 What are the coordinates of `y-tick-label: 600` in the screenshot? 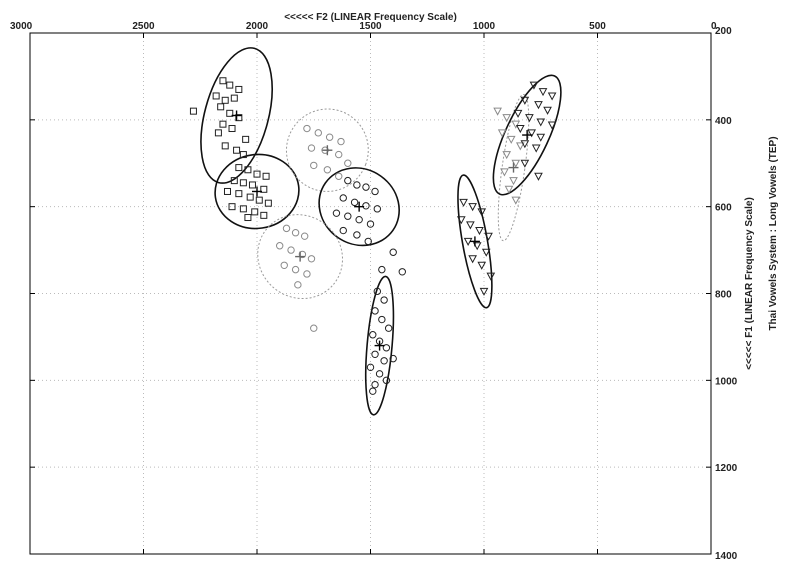 It's located at (723, 208).